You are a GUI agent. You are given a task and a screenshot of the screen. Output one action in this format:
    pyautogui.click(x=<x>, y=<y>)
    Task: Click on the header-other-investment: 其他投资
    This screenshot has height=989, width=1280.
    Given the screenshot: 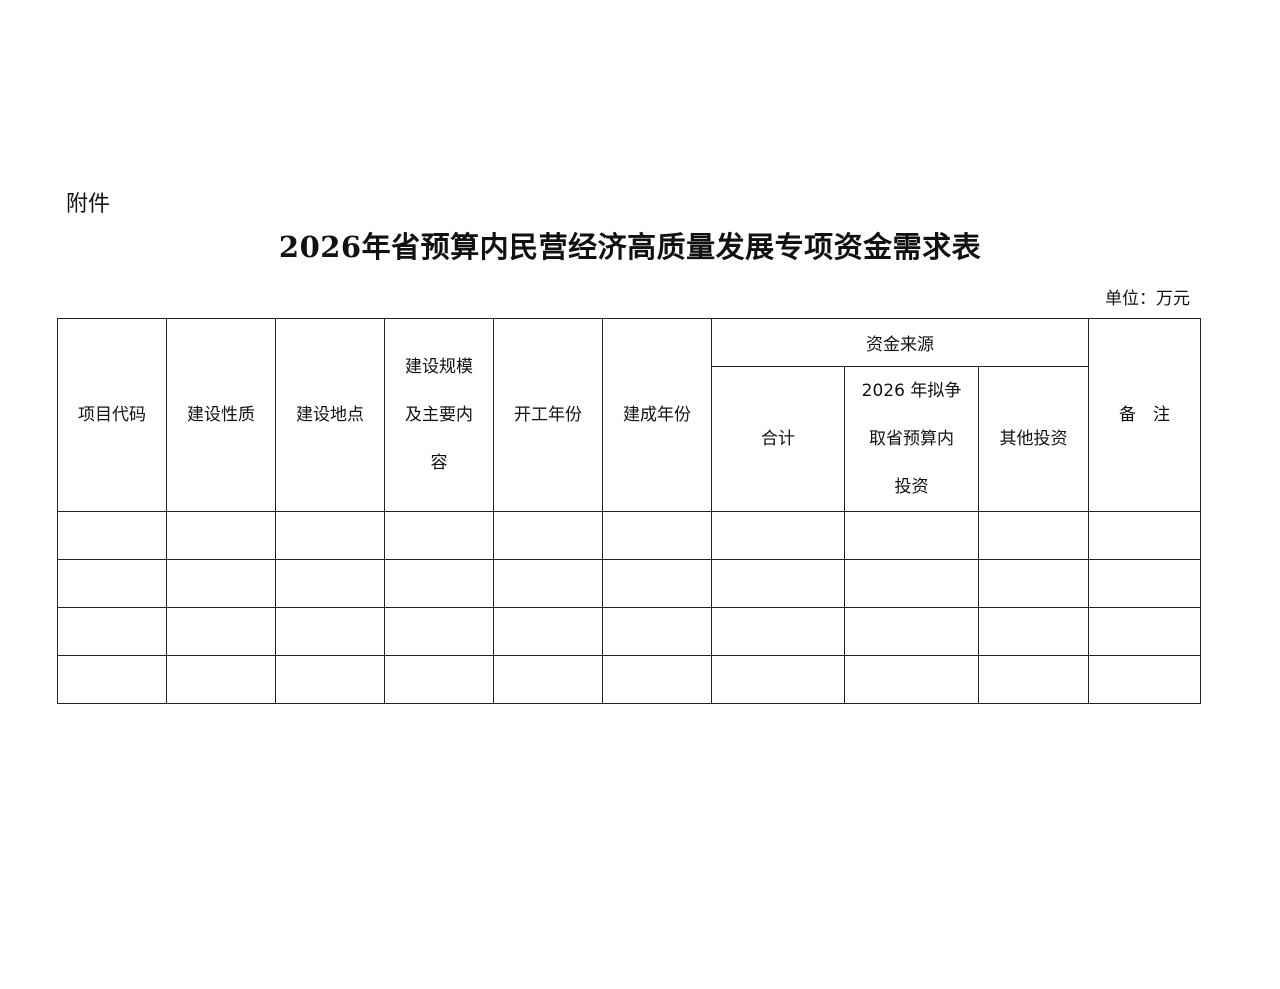 What is the action you would take?
    pyautogui.click(x=1033, y=439)
    